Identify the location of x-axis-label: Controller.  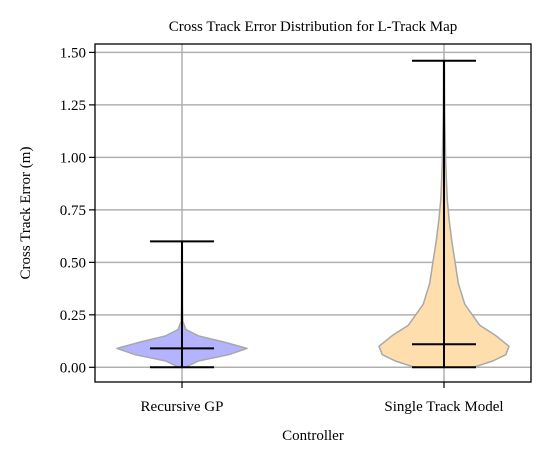
(313, 436).